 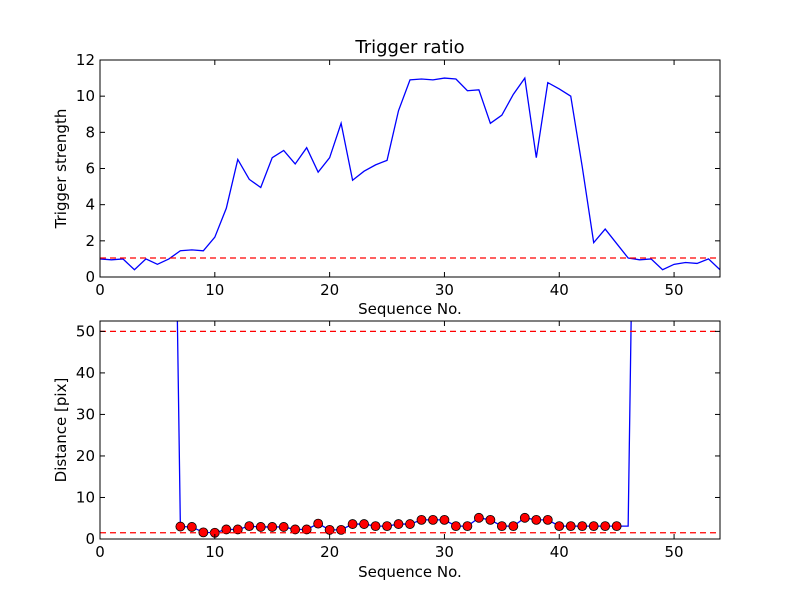 What do you see at coordinates (85, 60) in the screenshot?
I see `y-tick-label: 12` at bounding box center [85, 60].